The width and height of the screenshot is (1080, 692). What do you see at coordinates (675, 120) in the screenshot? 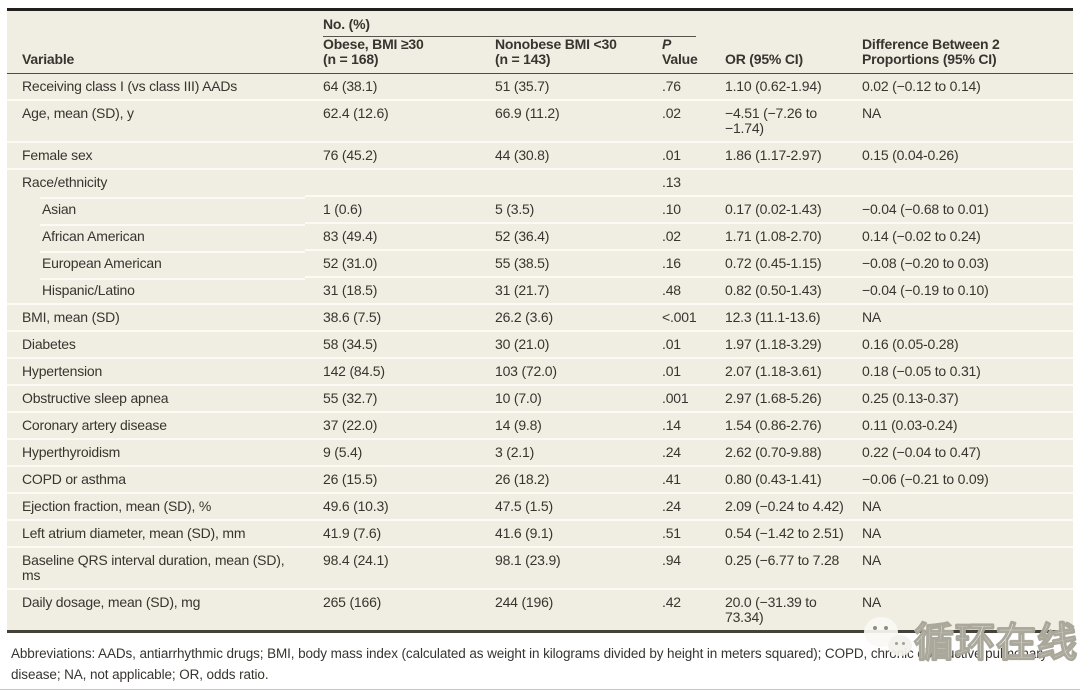
I see `p-value-cell: .02` at bounding box center [675, 120].